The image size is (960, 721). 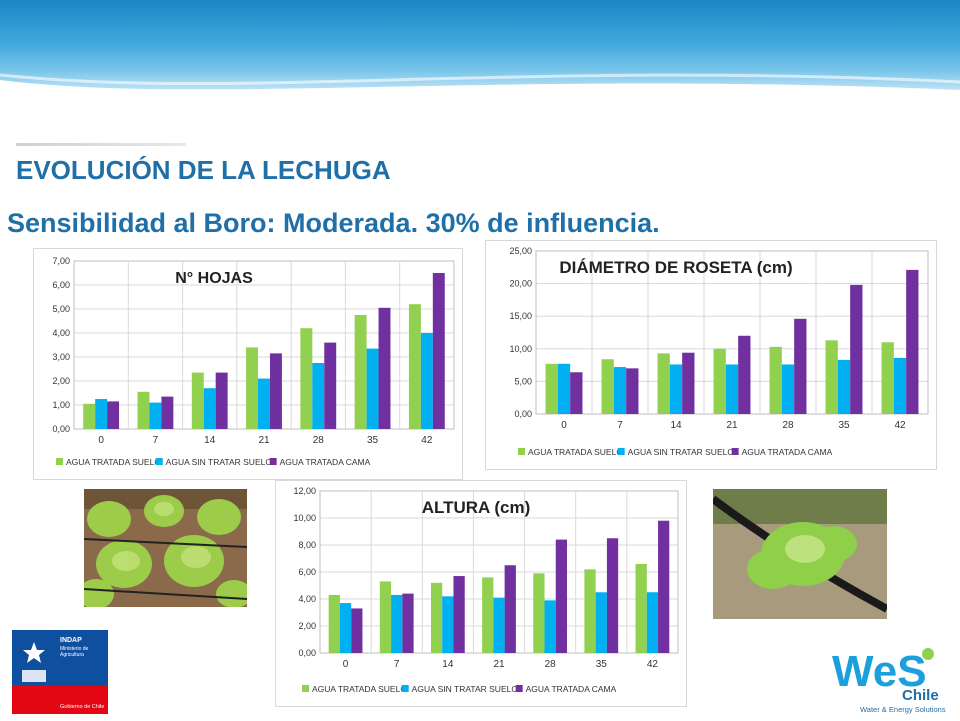 What do you see at coordinates (61, 405) in the screenshot?
I see `y-tick-label: 1,00` at bounding box center [61, 405].